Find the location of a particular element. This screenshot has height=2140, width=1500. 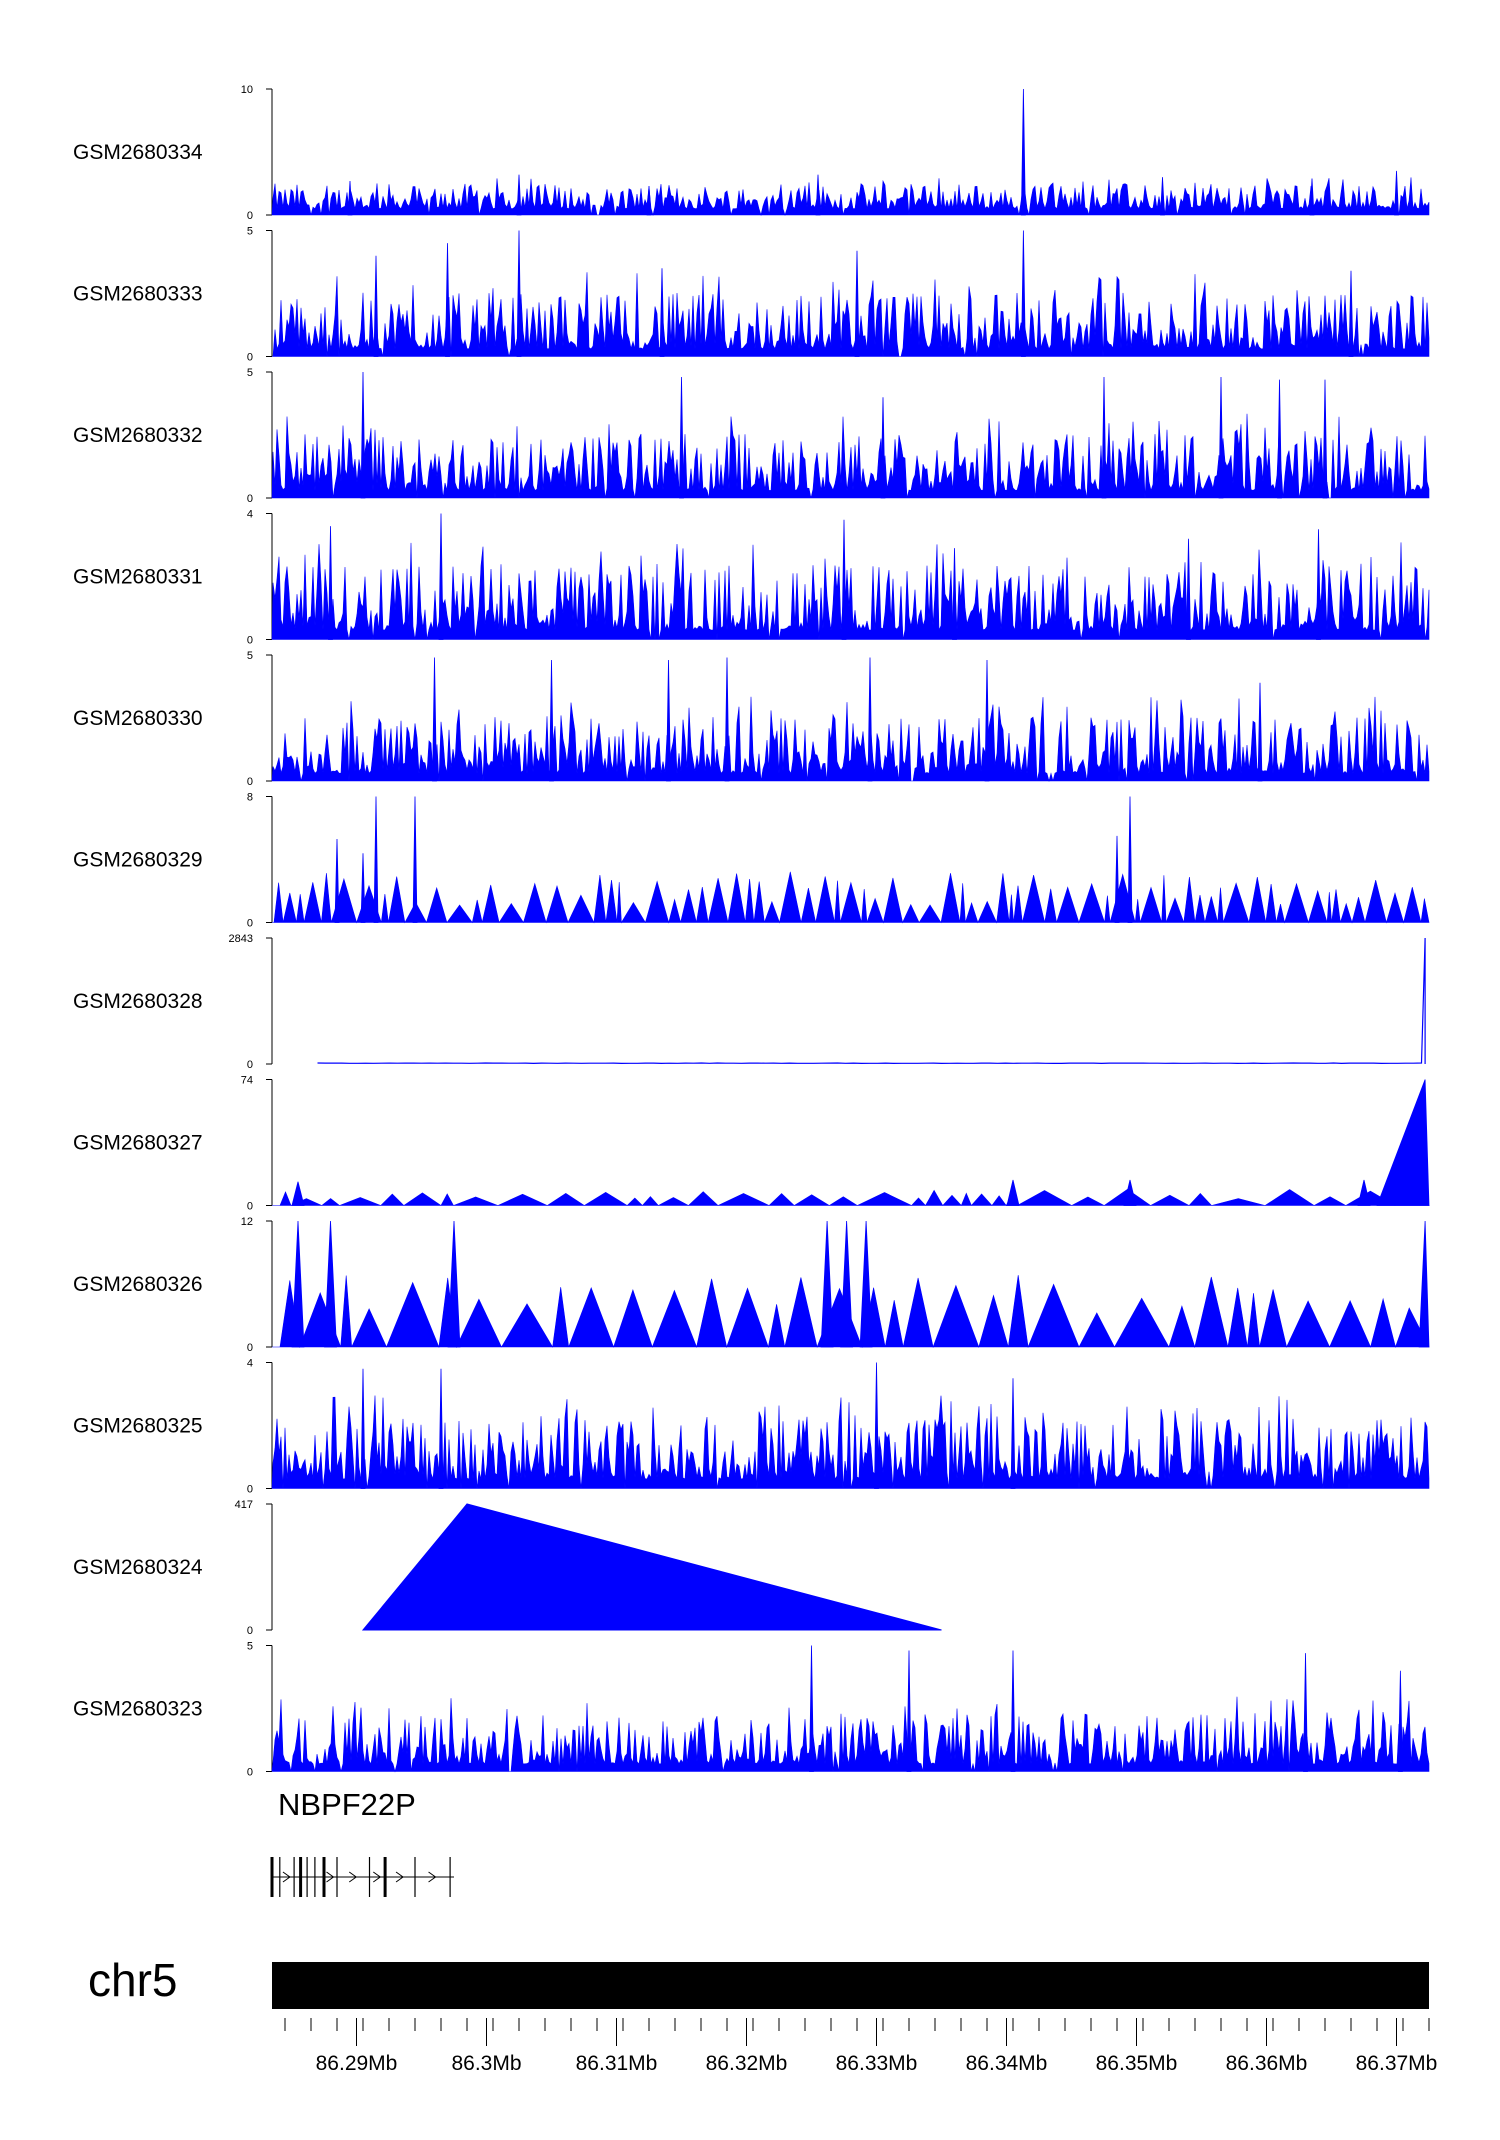

gene-track: NBPF22P is located at coordinates (362, 1842).